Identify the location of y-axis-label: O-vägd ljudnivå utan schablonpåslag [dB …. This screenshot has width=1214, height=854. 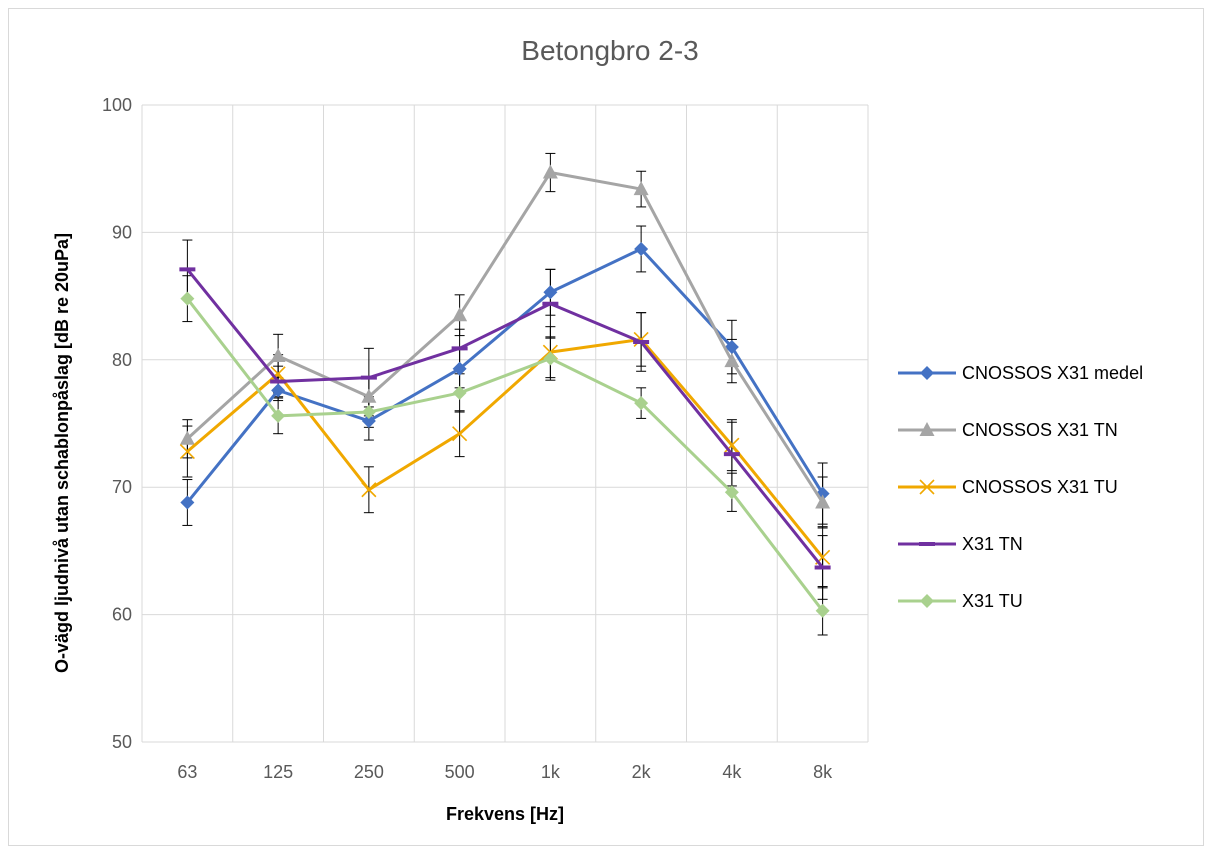
(62, 453).